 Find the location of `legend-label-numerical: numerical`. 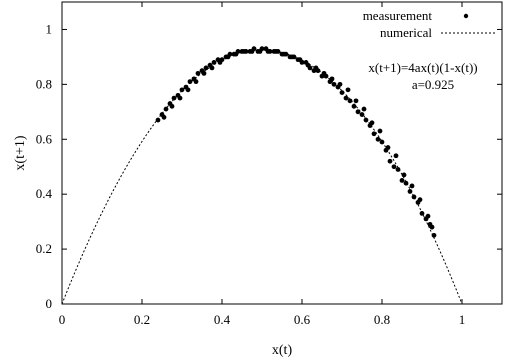

legend-label-numerical: numerical is located at coordinates (406, 32).